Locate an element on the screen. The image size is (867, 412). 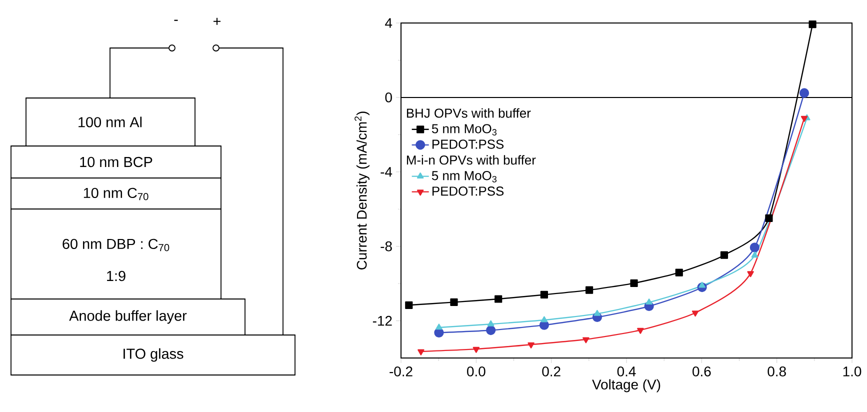
annotation: M-i-n OPVs with buffer is located at coordinates (471, 160).